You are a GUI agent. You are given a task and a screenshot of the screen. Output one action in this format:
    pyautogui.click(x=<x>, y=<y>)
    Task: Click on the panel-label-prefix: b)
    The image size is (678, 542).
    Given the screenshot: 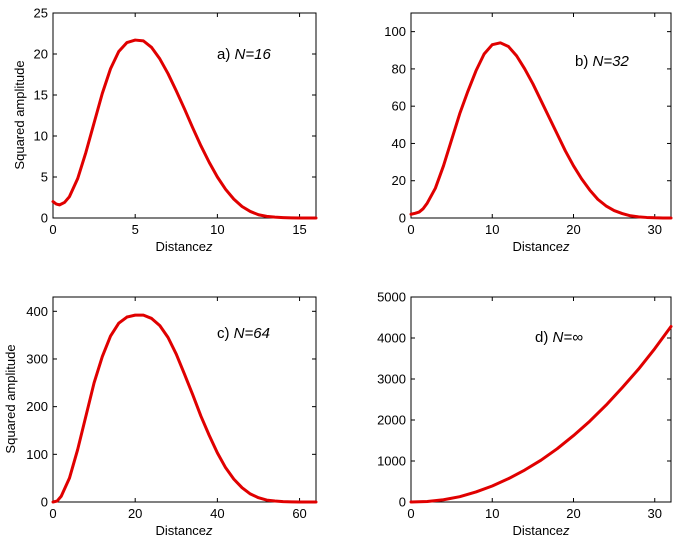 What is the action you would take?
    pyautogui.click(x=584, y=61)
    